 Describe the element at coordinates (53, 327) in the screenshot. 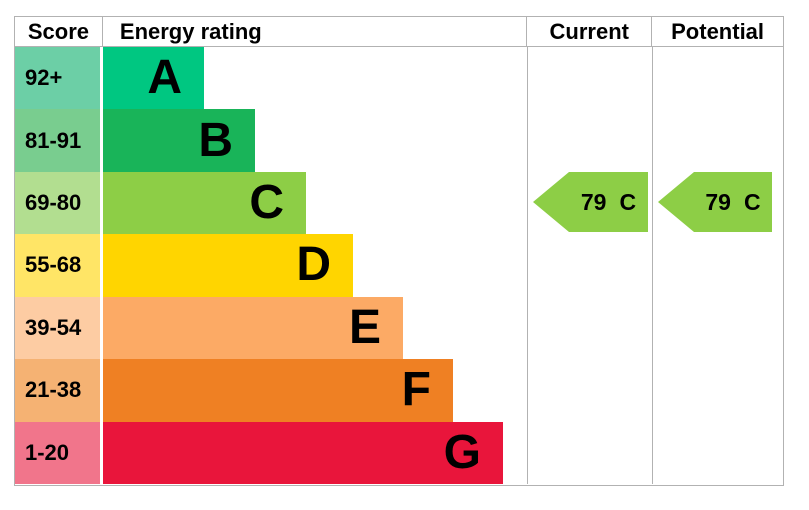

I see `score-range-label: 39-54` at that location.